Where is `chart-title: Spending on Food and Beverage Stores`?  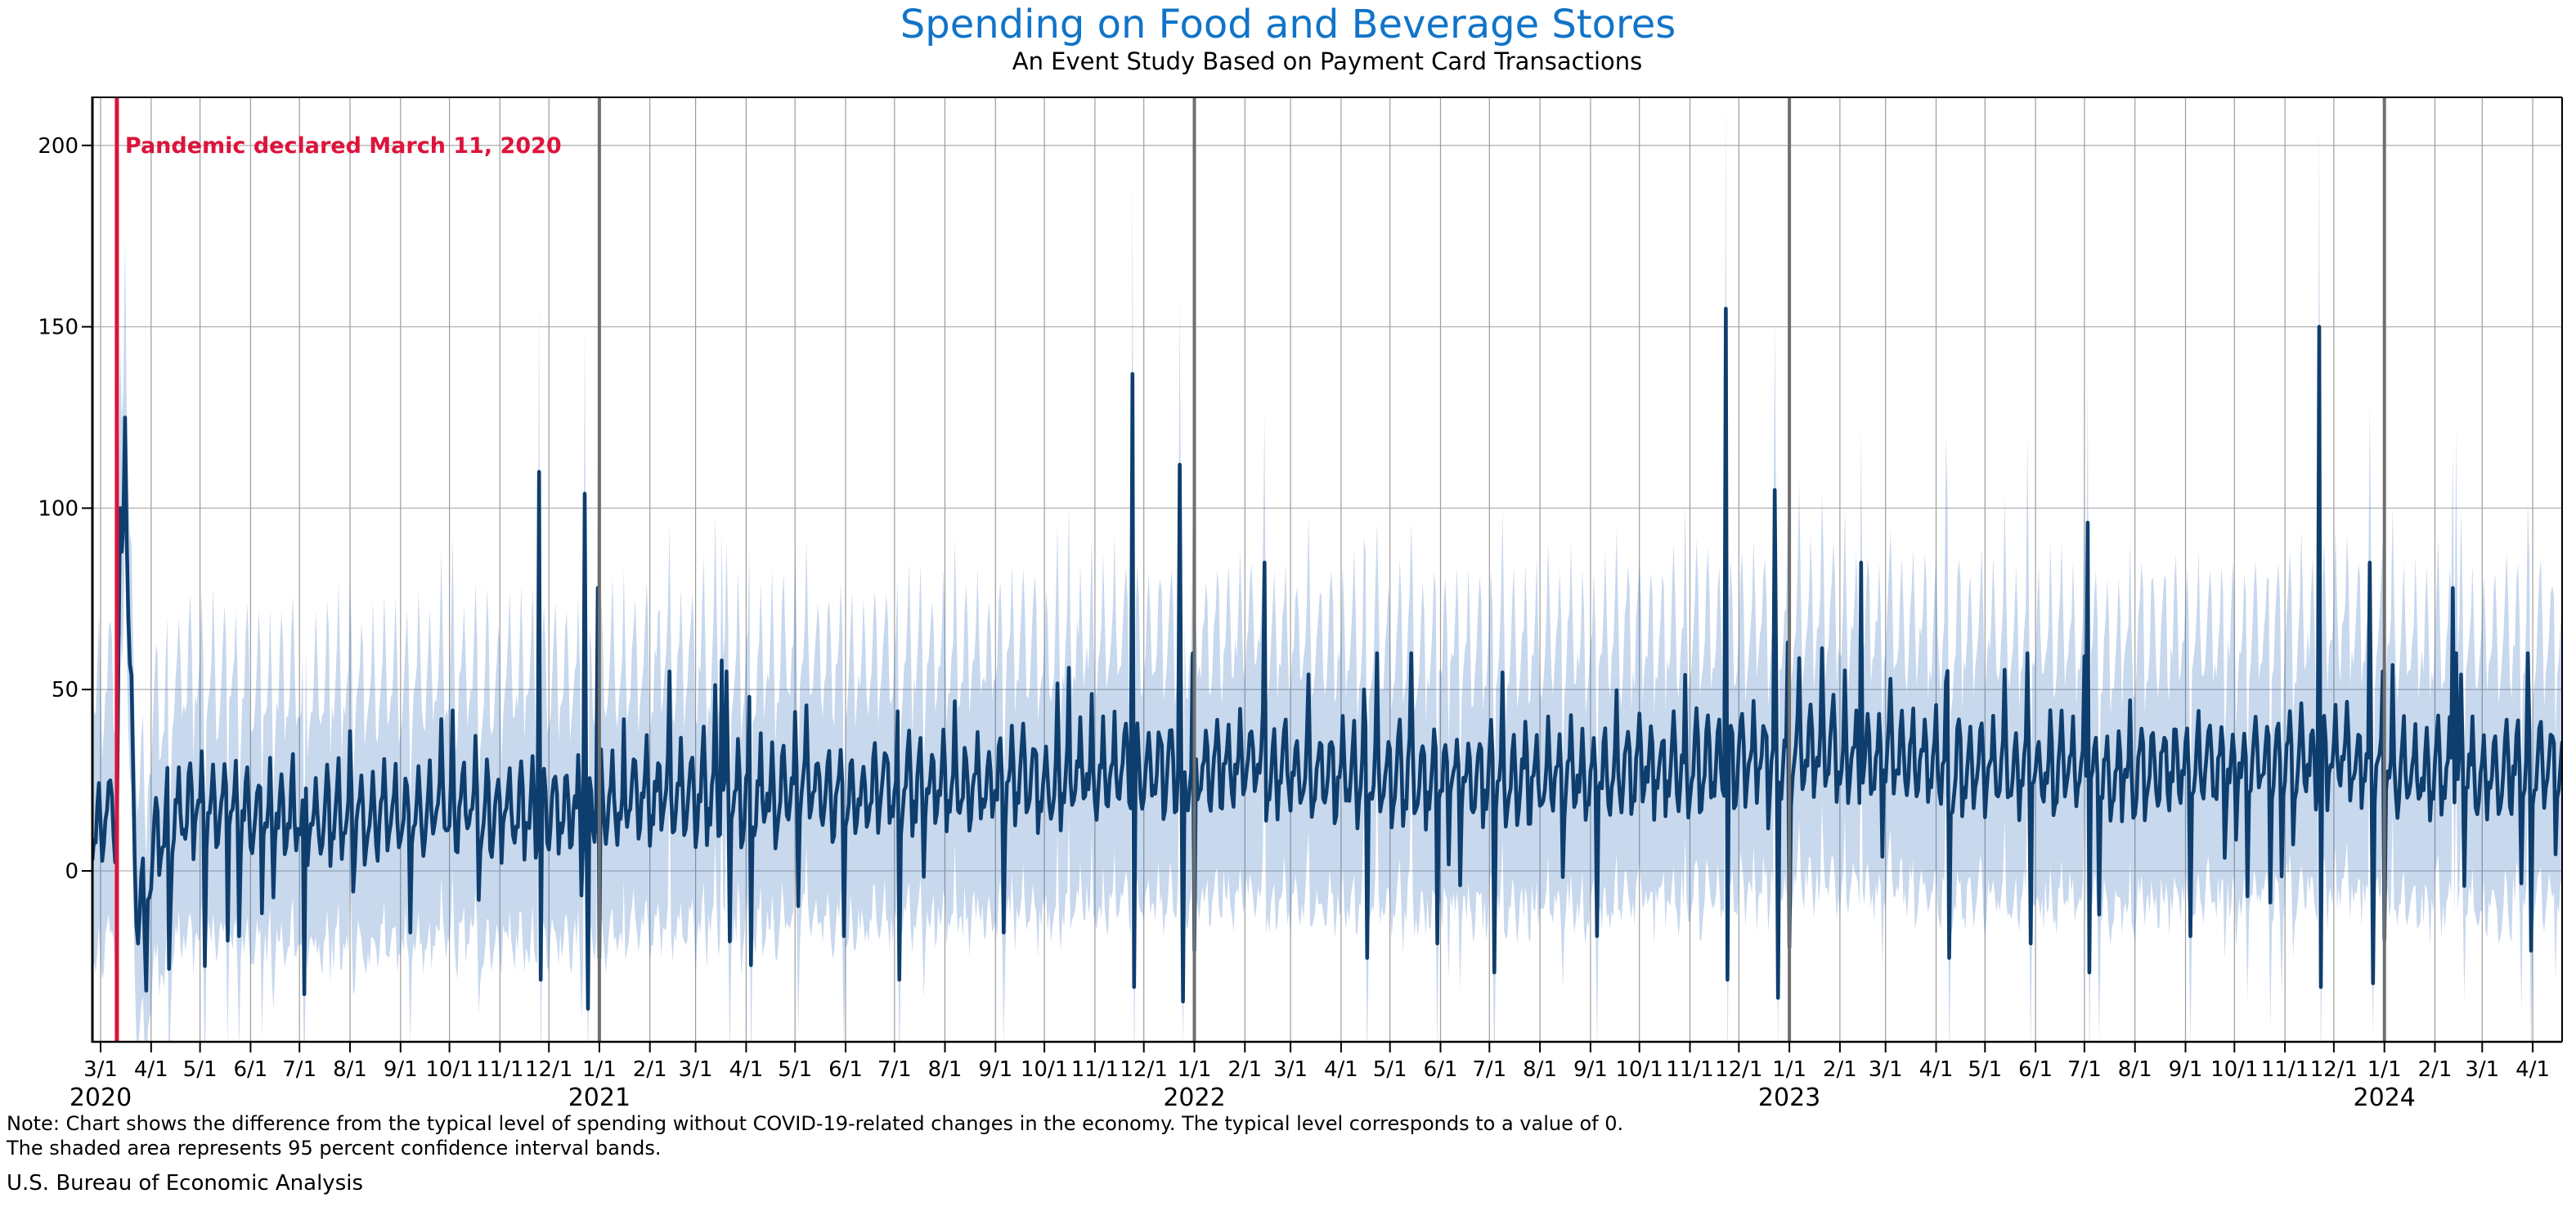 chart-title: Spending on Food and Beverage Stores is located at coordinates (1288, 25).